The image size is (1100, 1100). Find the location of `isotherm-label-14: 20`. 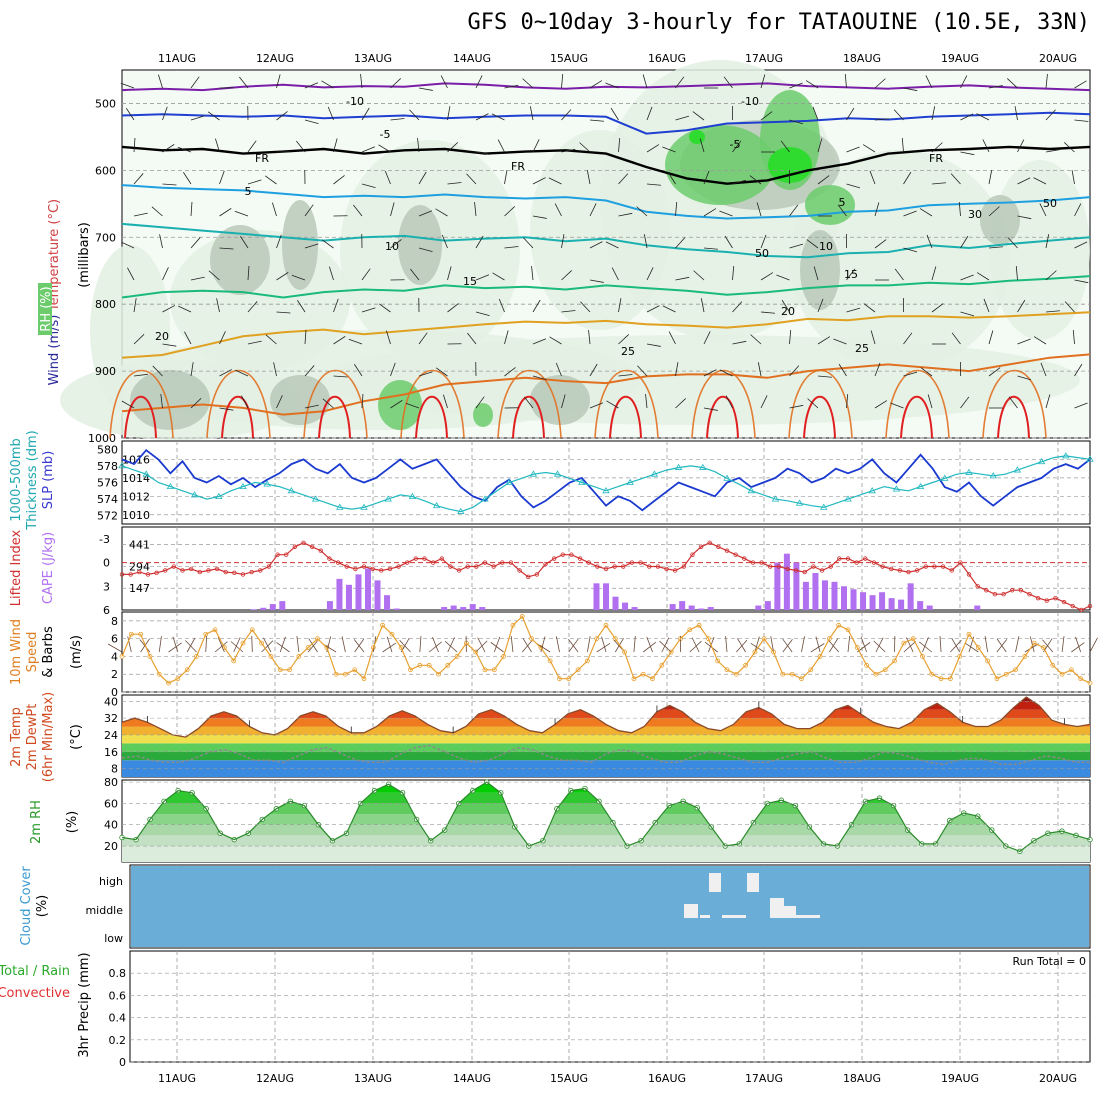

isotherm-label-14: 20 is located at coordinates (788, 311).